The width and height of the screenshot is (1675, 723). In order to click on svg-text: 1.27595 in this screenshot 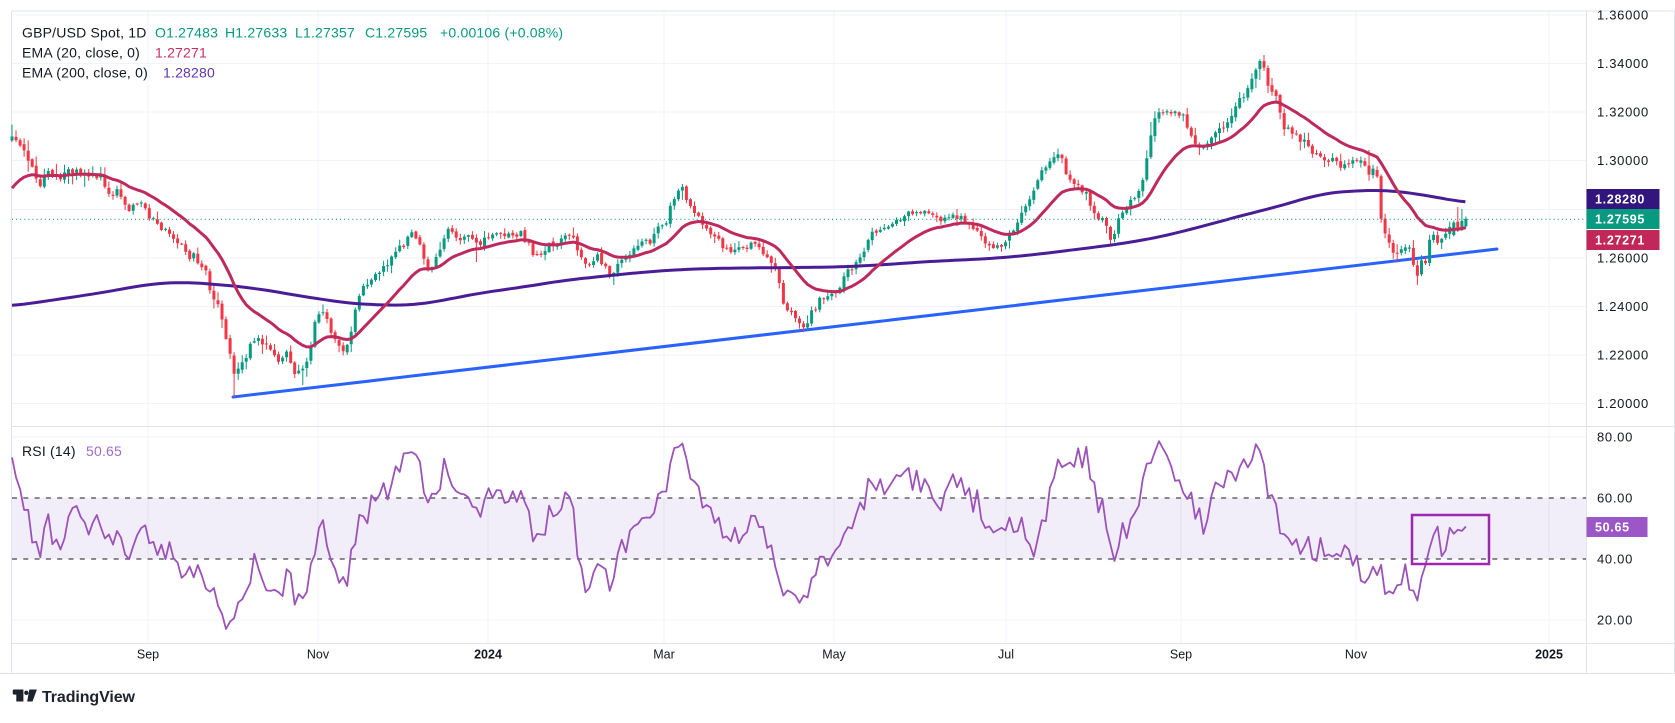, I will do `click(1620, 220)`.